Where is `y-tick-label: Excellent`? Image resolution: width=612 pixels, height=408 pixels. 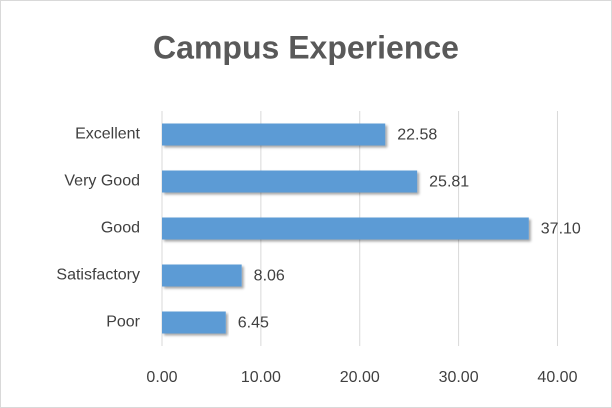
y-tick-label: Excellent is located at coordinates (107, 134).